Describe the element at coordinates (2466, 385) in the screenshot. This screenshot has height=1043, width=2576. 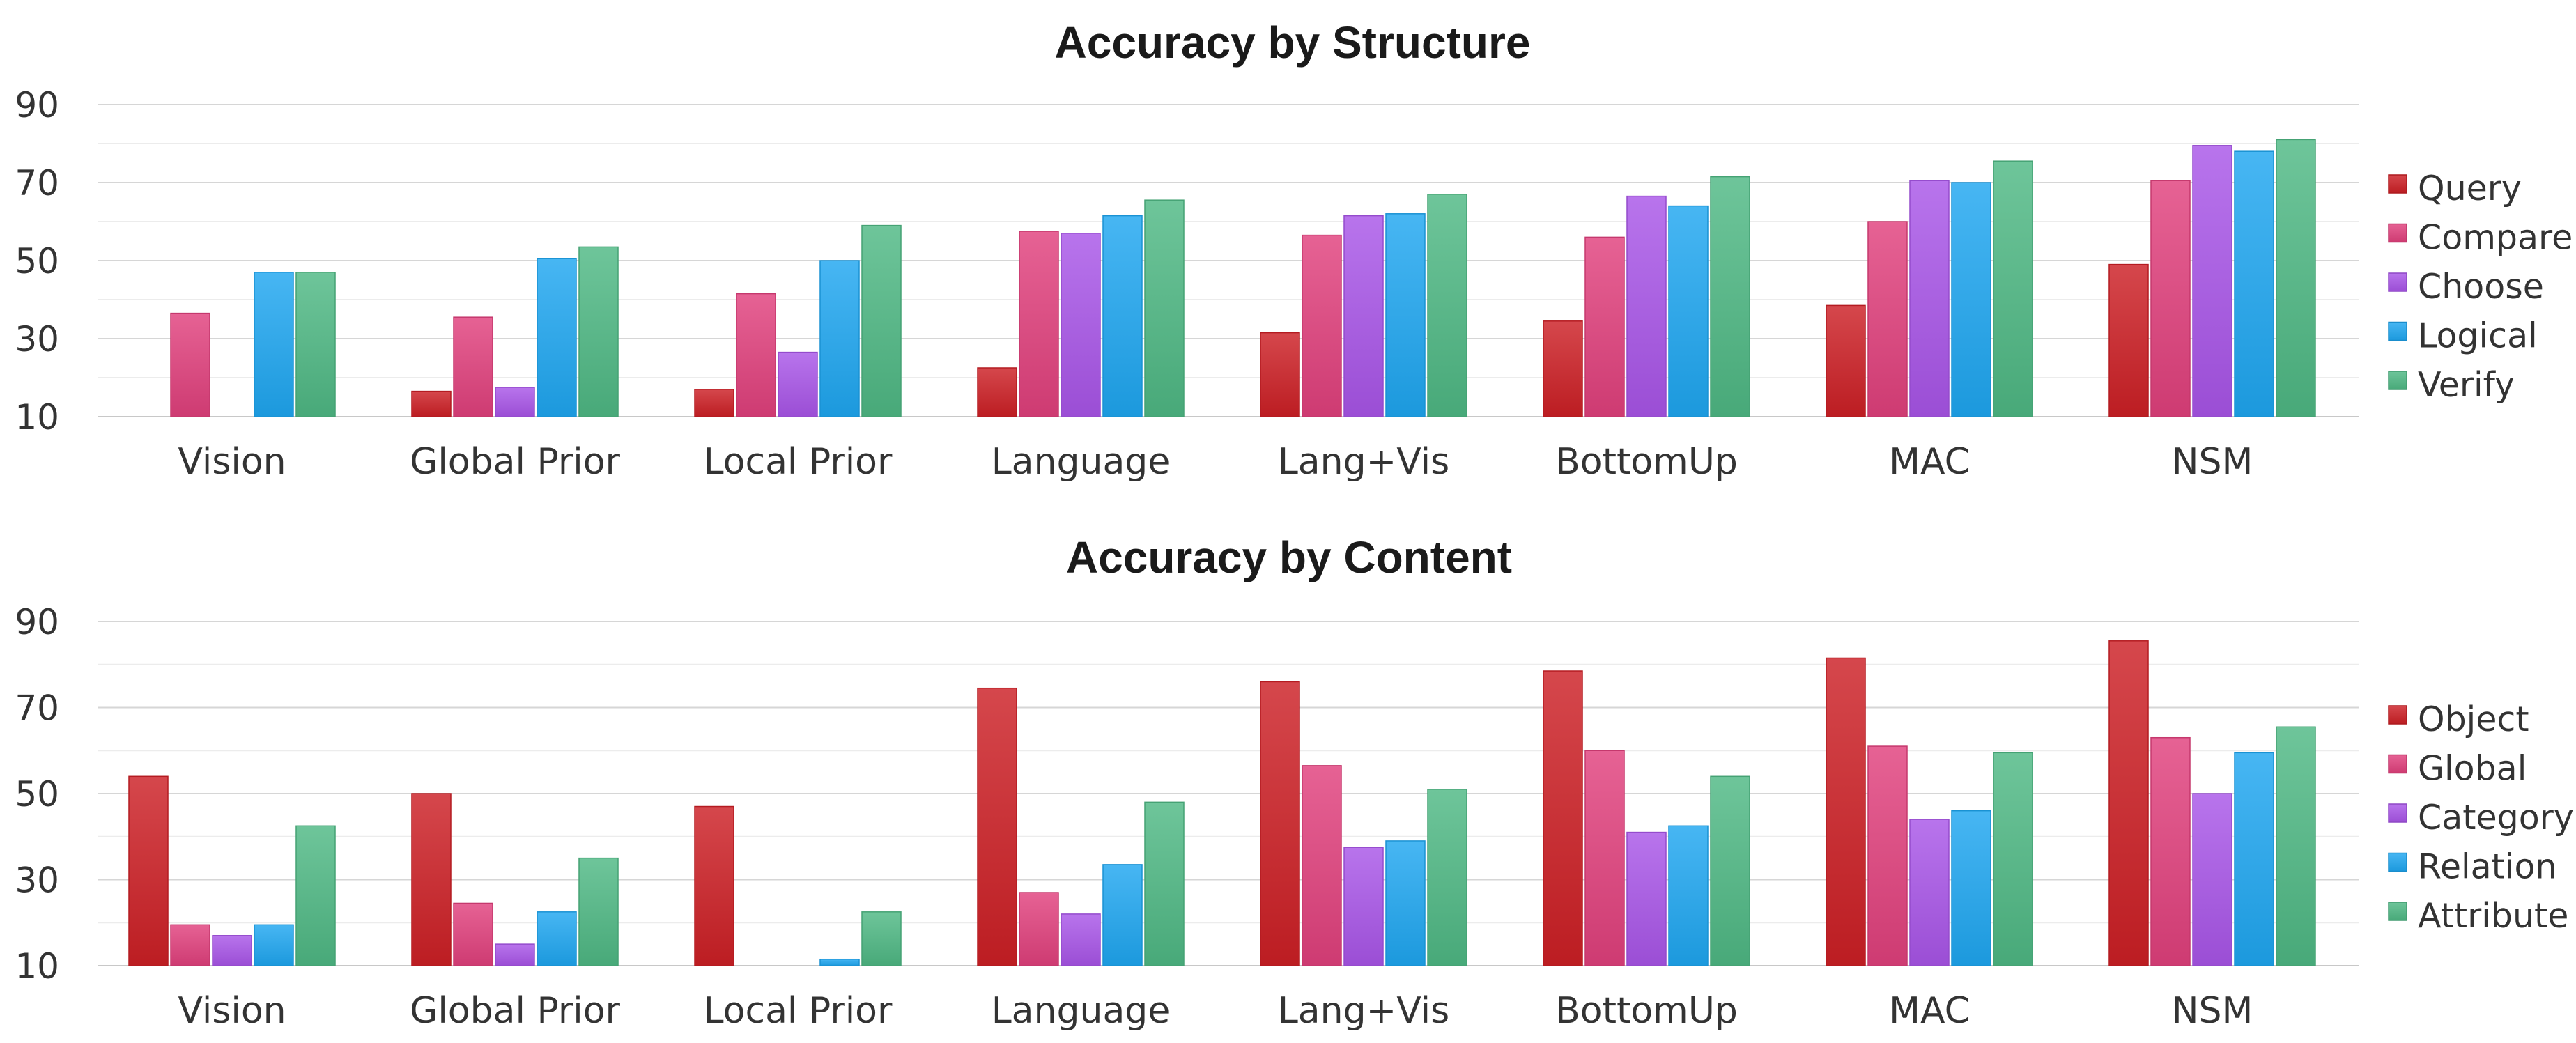
I see `legend-label: Verify` at that location.